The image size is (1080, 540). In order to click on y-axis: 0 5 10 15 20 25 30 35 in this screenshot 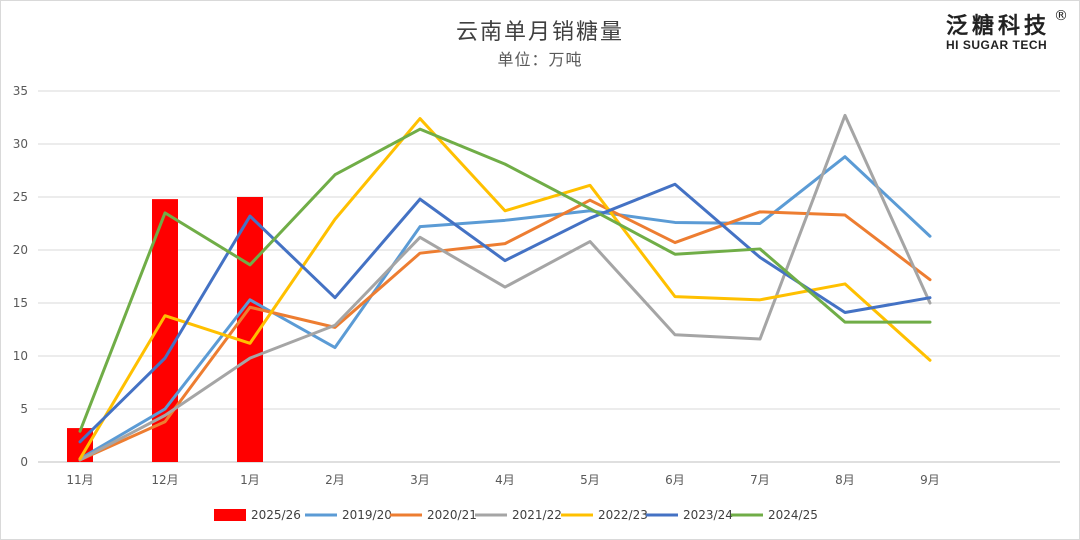, I will do `click(20, 276)`.